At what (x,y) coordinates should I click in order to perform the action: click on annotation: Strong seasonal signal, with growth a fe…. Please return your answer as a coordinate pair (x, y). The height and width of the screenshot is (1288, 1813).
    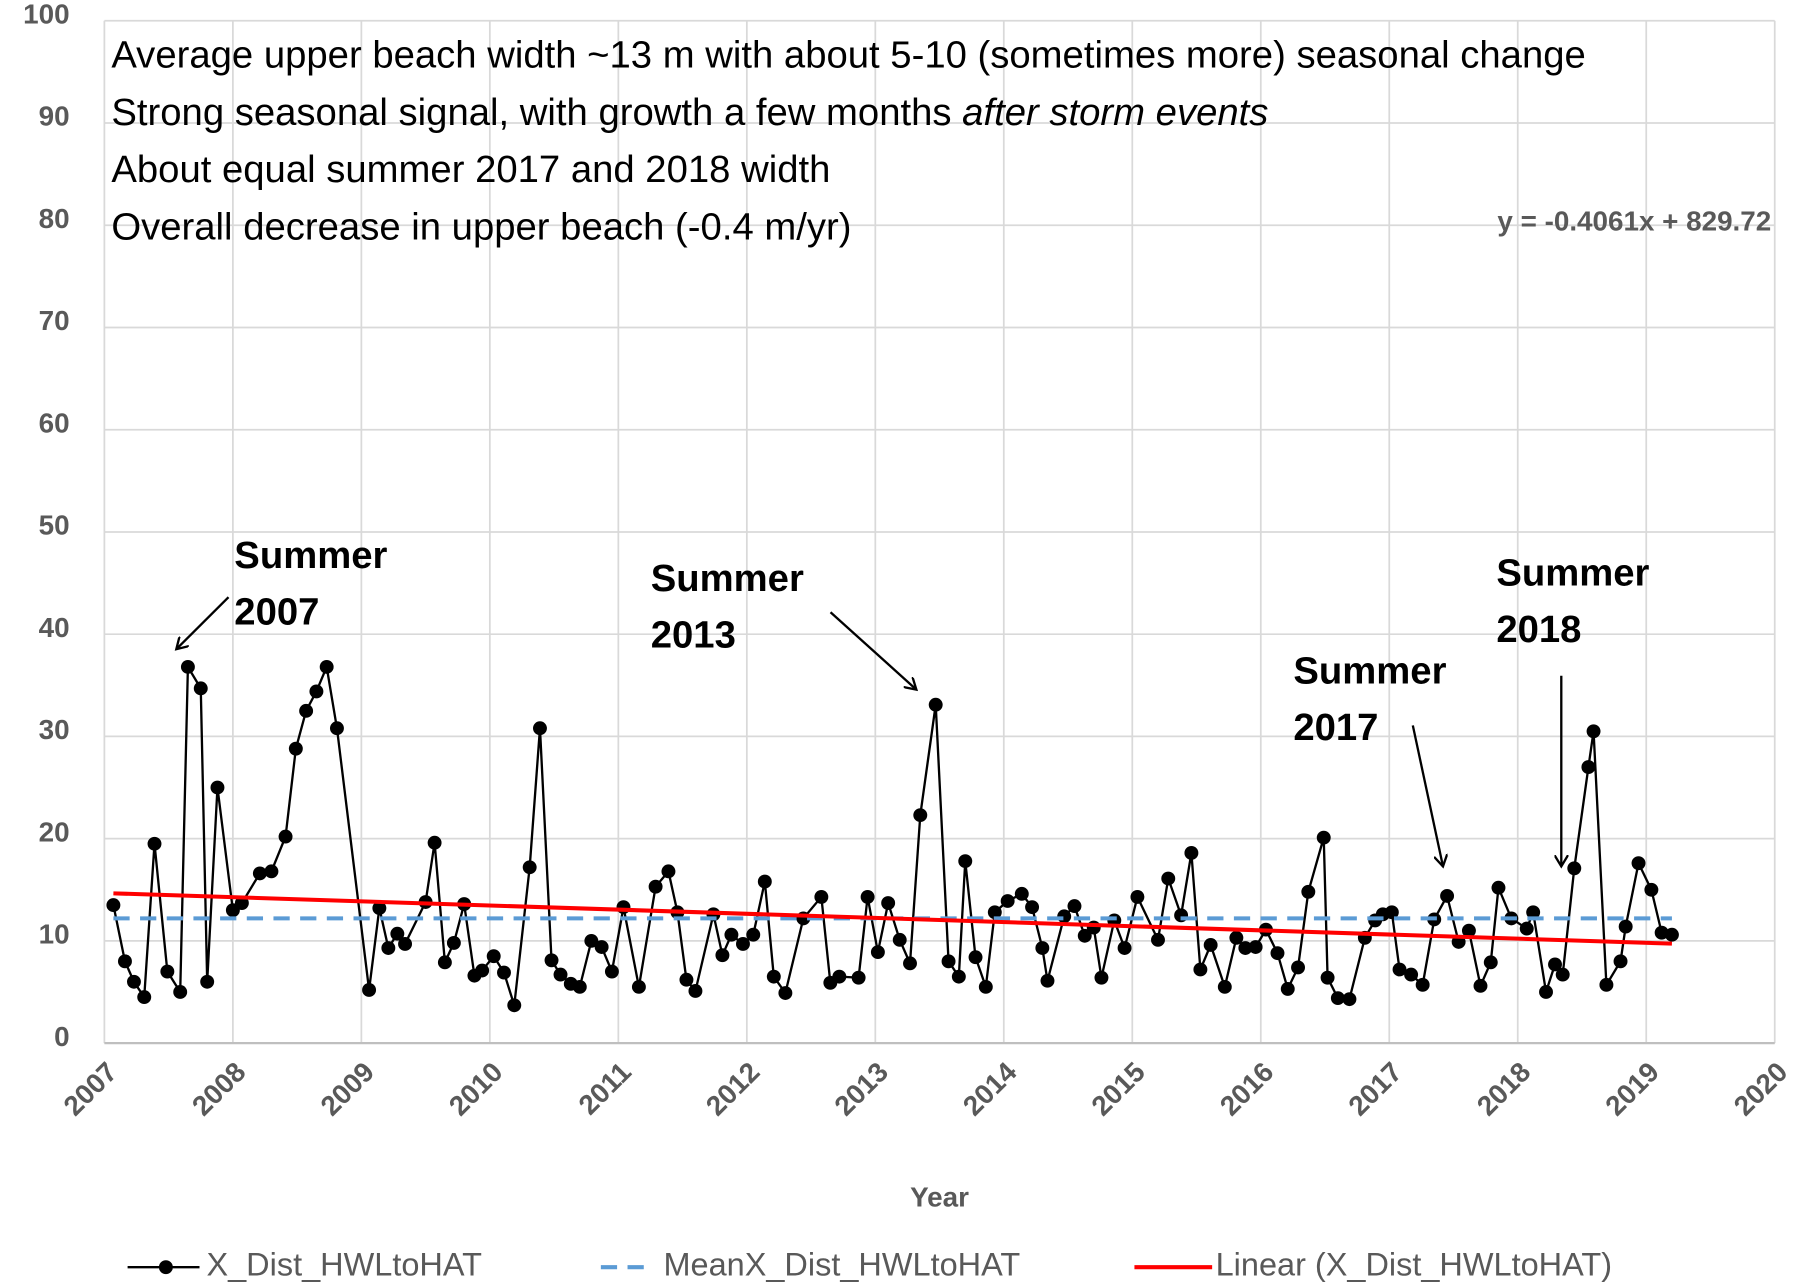
    Looking at the image, I should click on (689, 112).